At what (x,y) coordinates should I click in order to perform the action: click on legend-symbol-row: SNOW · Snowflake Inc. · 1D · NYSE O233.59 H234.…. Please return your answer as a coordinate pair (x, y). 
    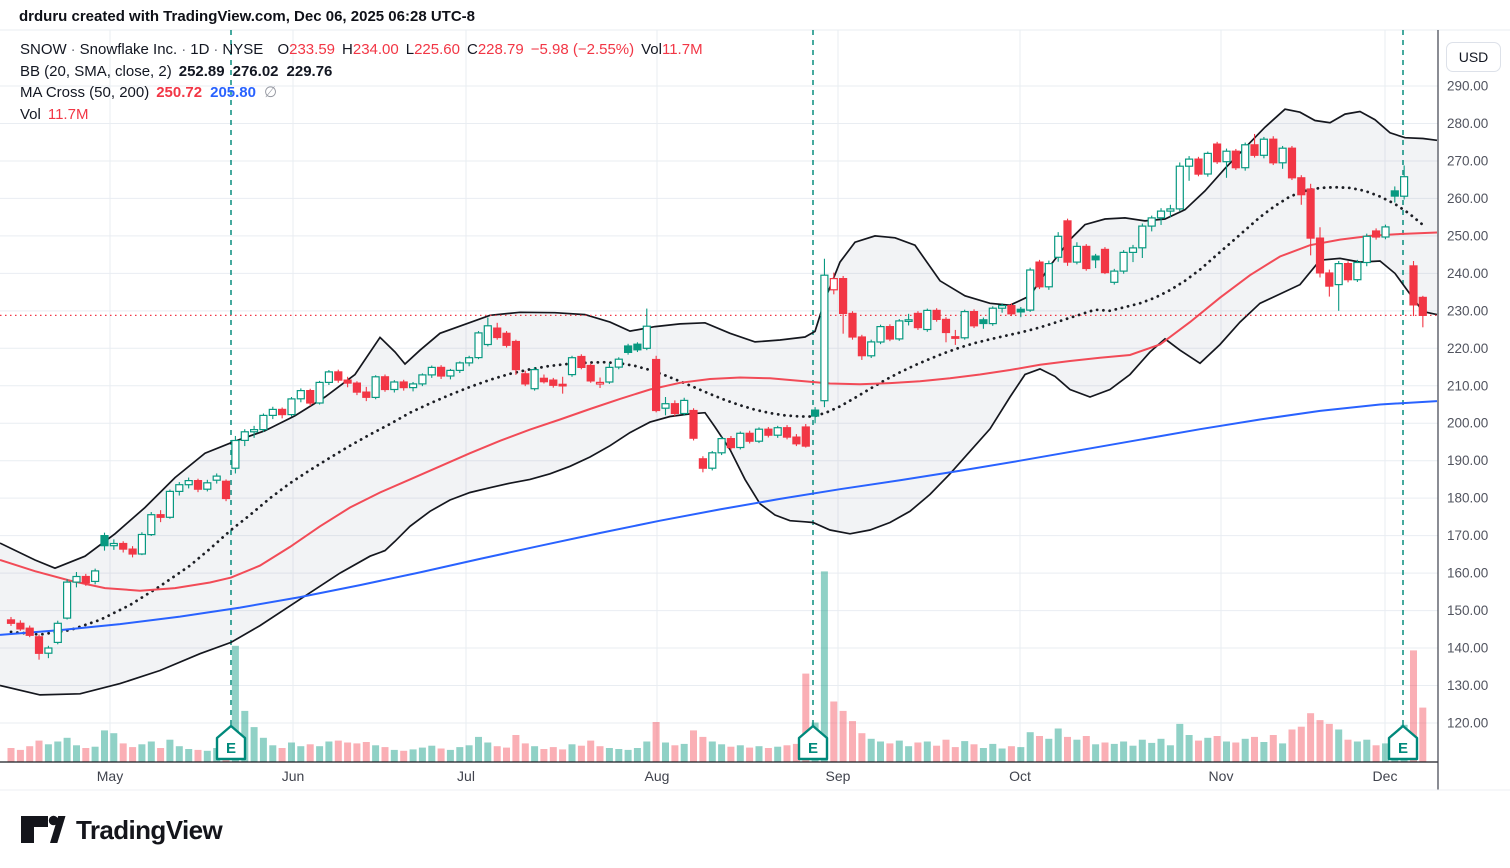
    Looking at the image, I should click on (361, 49).